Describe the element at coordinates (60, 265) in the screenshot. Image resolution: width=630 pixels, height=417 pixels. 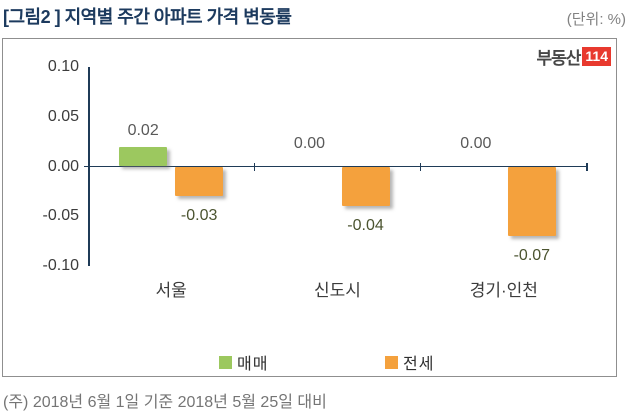
I see `y-axis-tick-label-4: -0.10` at that location.